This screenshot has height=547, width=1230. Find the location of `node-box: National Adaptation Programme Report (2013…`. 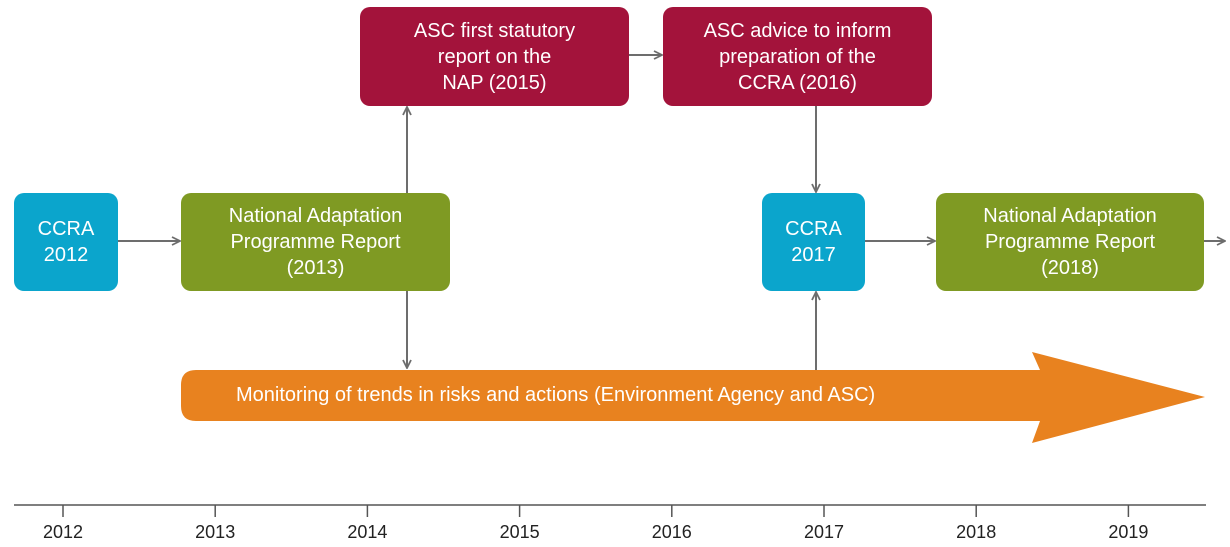

node-box: National Adaptation Programme Report (2013… is located at coordinates (315, 242).